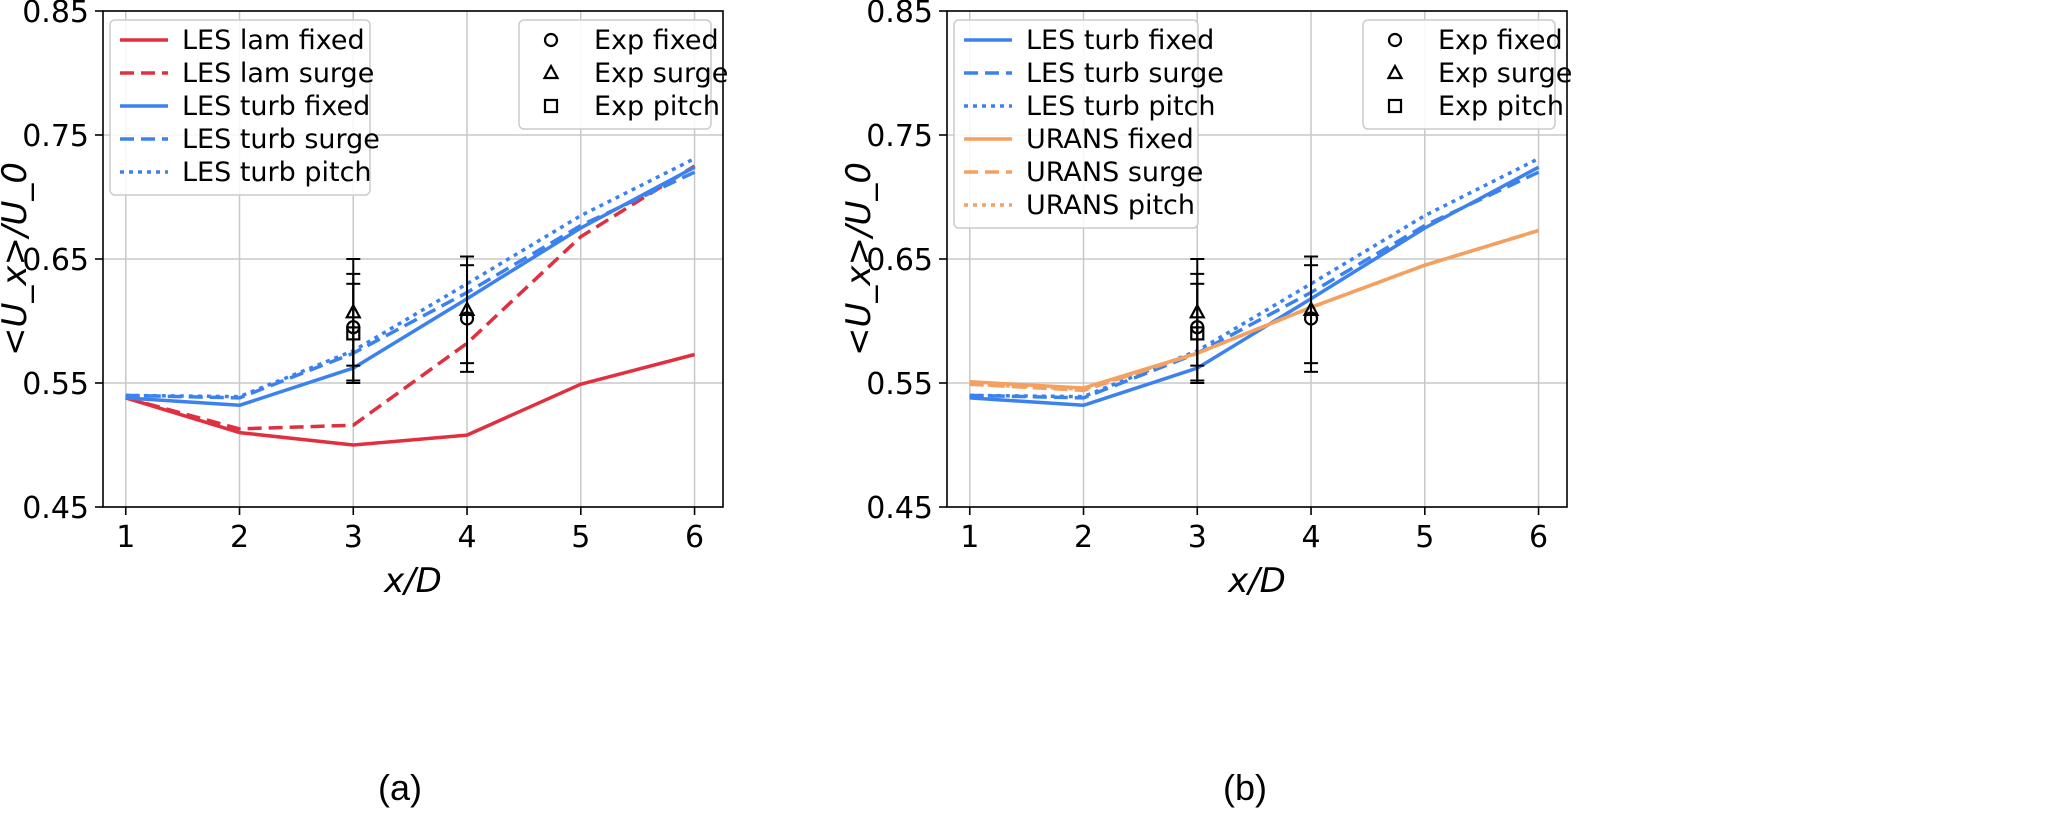 This screenshot has width=2067, height=815. What do you see at coordinates (400, 787) in the screenshot?
I see `panel-caption: (a)` at bounding box center [400, 787].